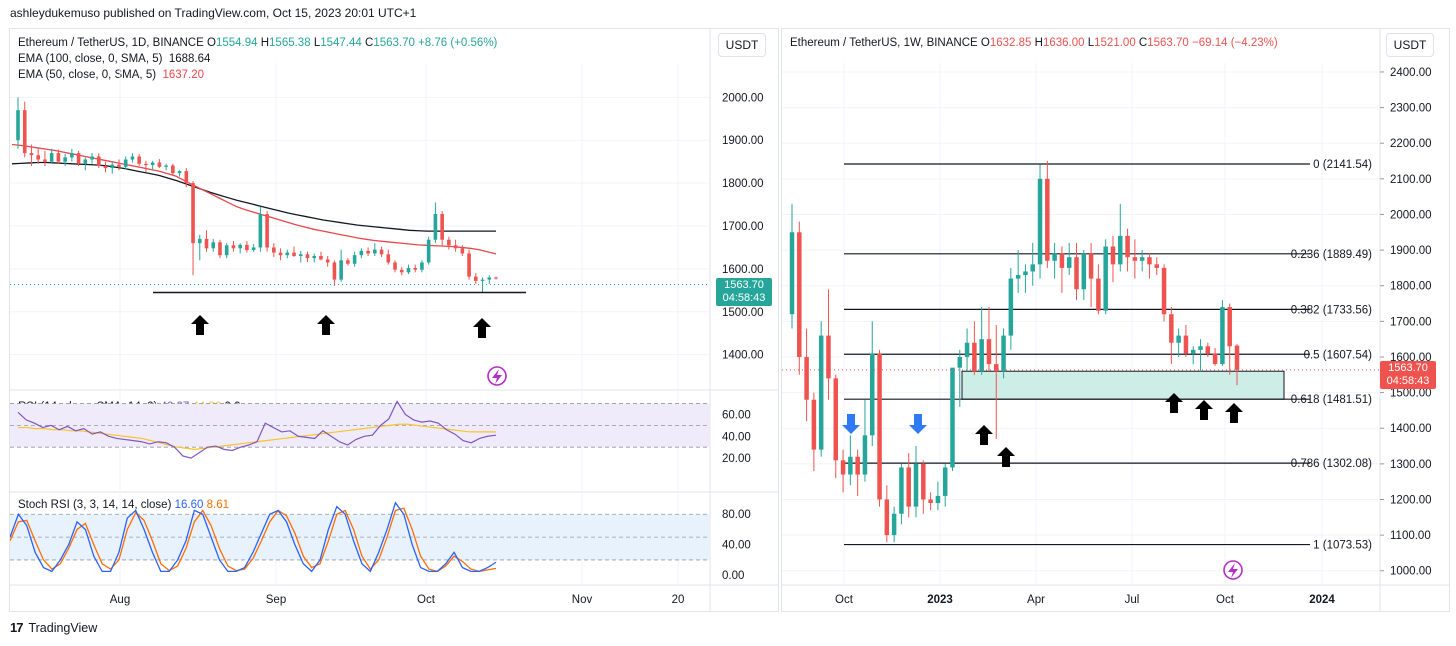  What do you see at coordinates (90, 59) in the screenshot?
I see `ema100-label: EMA (100, close, 0, SMA, 5)` at bounding box center [90, 59].